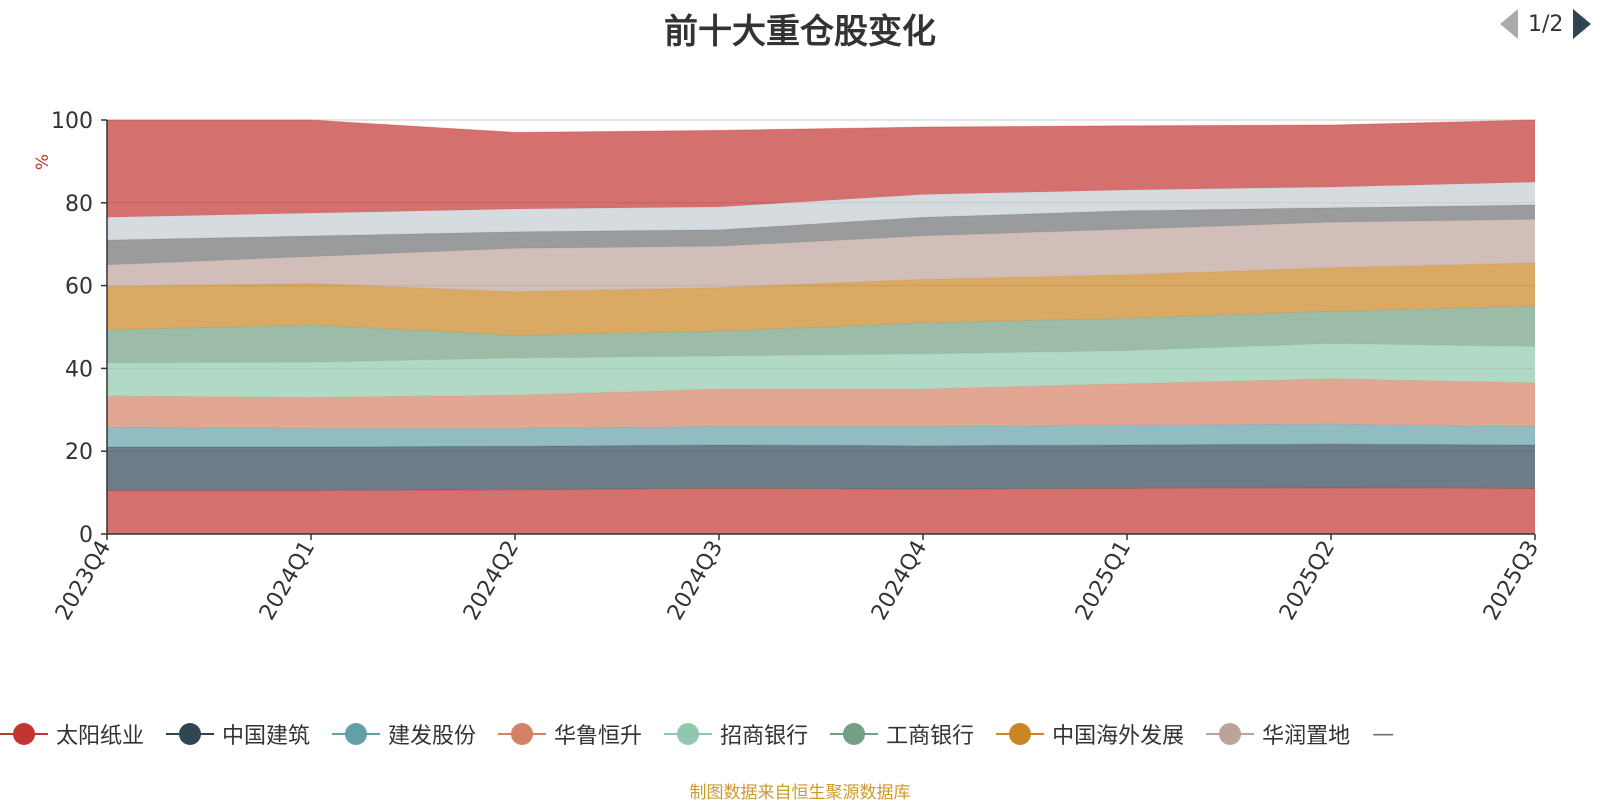  I want to click on legend-item-3: 建发股份, so click(404, 734).